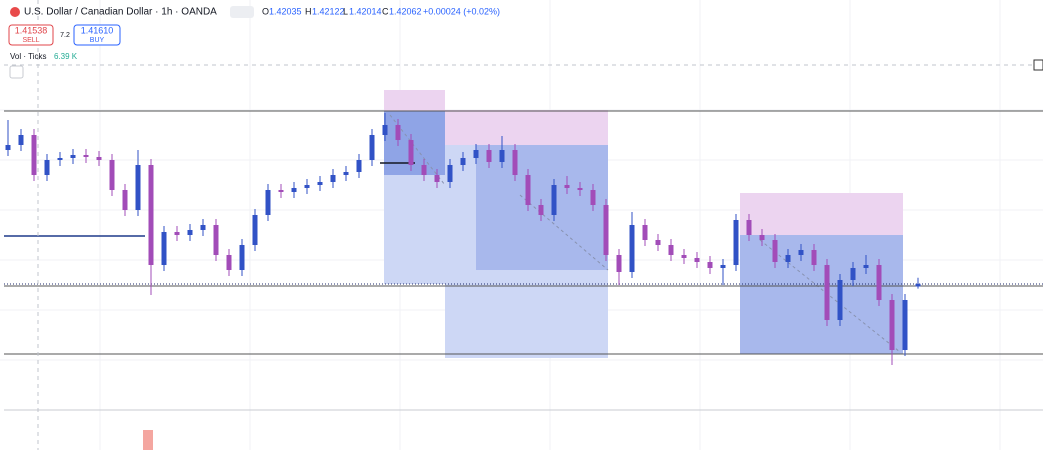  Describe the element at coordinates (308, 11) in the screenshot. I see `h-label: H` at that location.